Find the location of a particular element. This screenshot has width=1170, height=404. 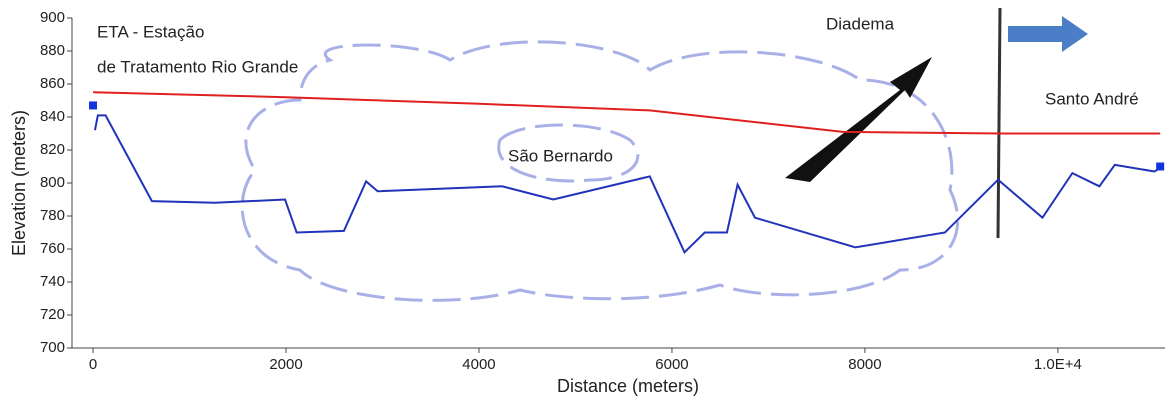

x-tick-label: 6000 is located at coordinates (671, 364).